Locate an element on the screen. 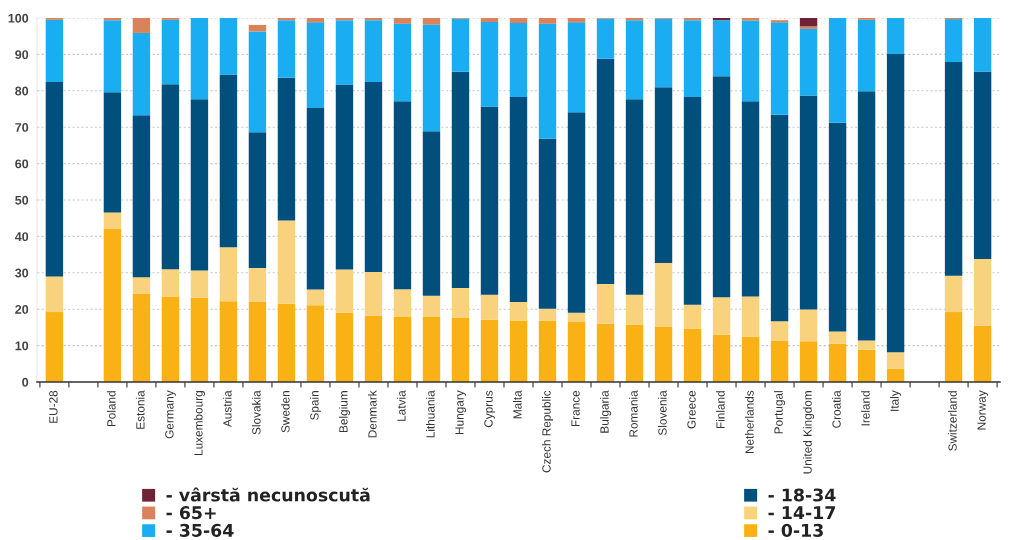  x-tick-label: Belgium is located at coordinates (344, 412).